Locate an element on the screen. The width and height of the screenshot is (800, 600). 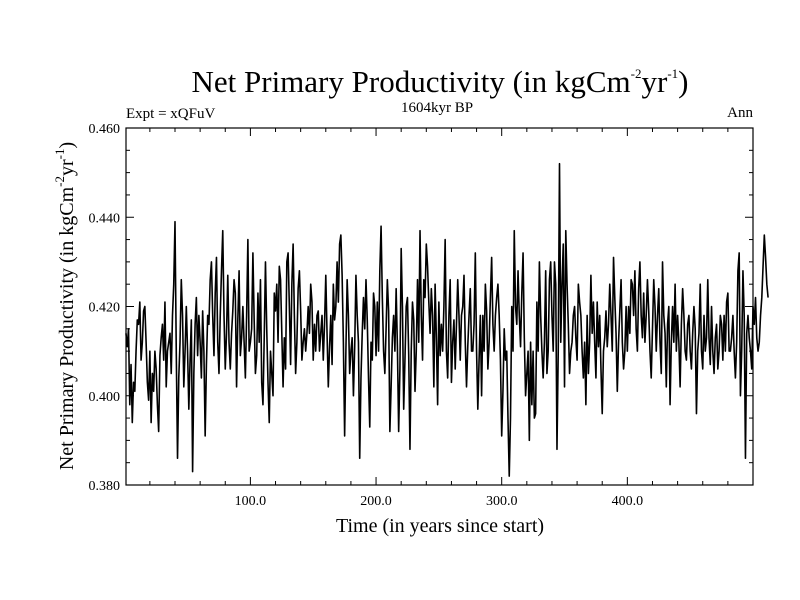
y-tick-label: 0.420 is located at coordinates (105, 308).